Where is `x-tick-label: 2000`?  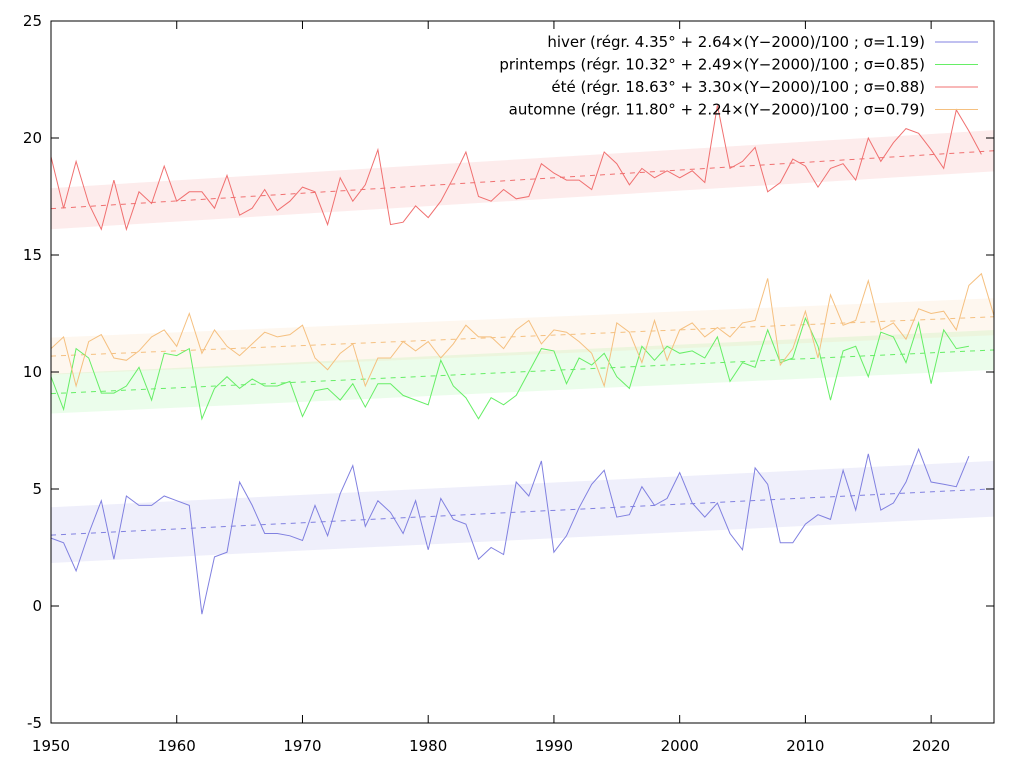 x-tick-label: 2000 is located at coordinates (680, 746).